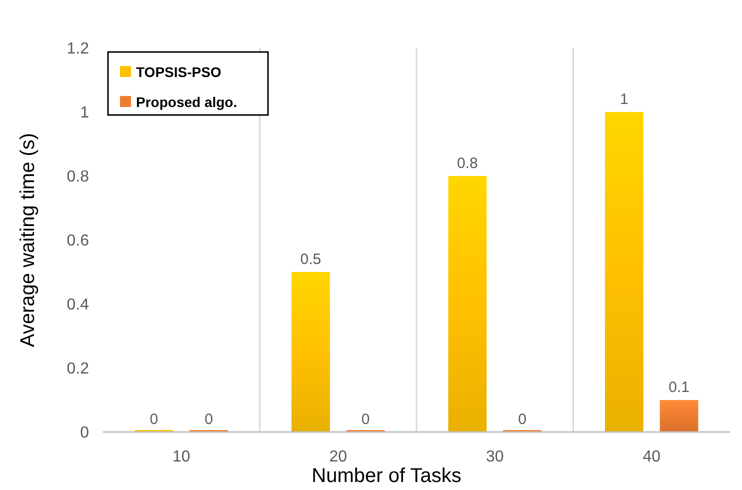 The width and height of the screenshot is (742, 490). I want to click on legend-label: TOPSIS-PSO, so click(179, 72).